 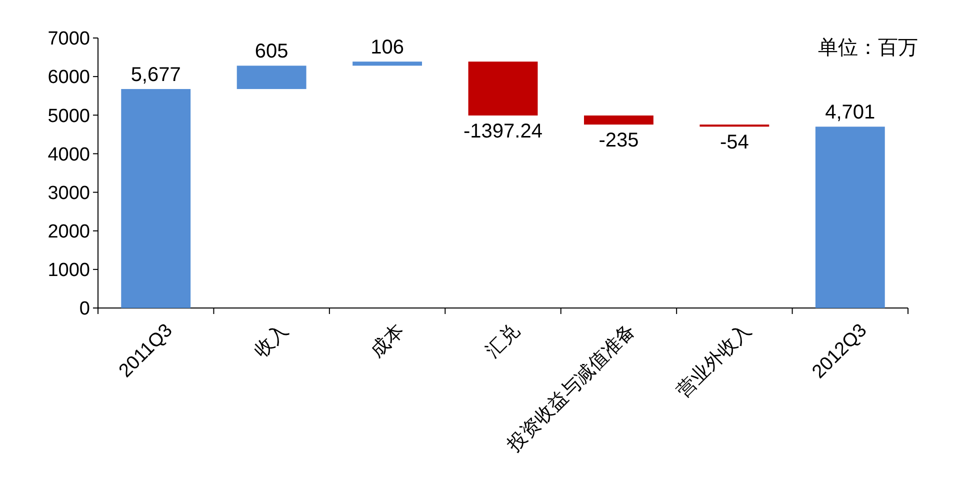 What do you see at coordinates (69, 193) in the screenshot?
I see `y-tick-label: 3000` at bounding box center [69, 193].